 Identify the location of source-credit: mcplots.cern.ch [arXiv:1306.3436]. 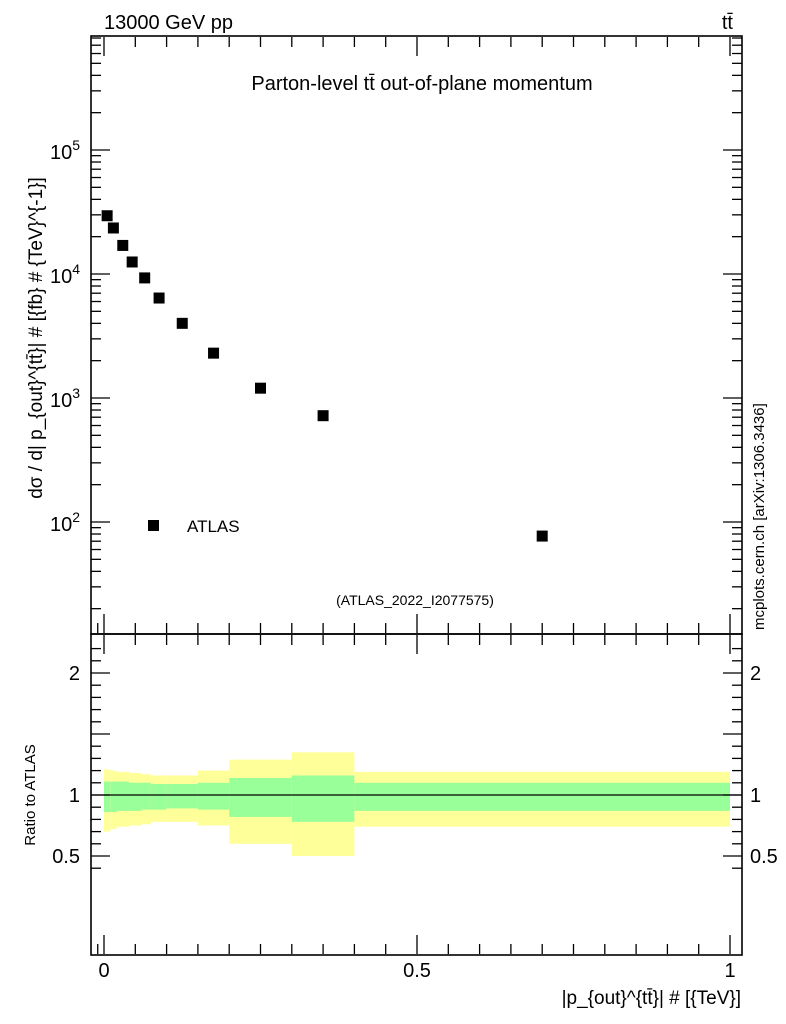
(759, 516).